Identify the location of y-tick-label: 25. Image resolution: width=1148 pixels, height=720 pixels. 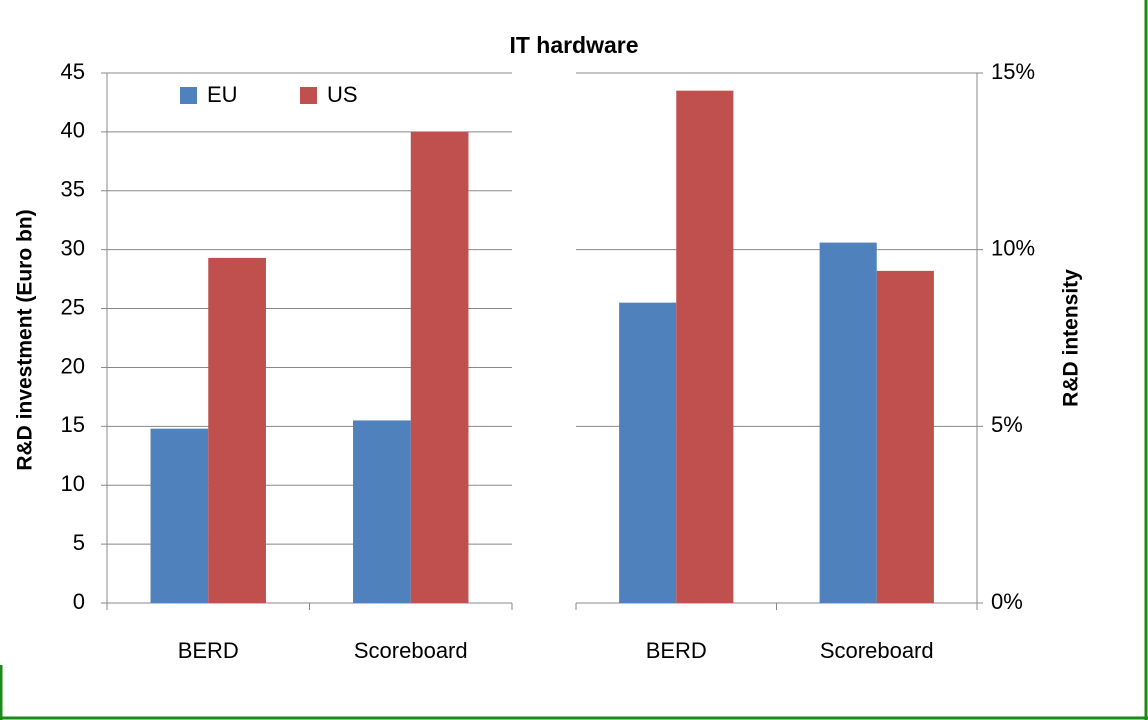
(73, 306).